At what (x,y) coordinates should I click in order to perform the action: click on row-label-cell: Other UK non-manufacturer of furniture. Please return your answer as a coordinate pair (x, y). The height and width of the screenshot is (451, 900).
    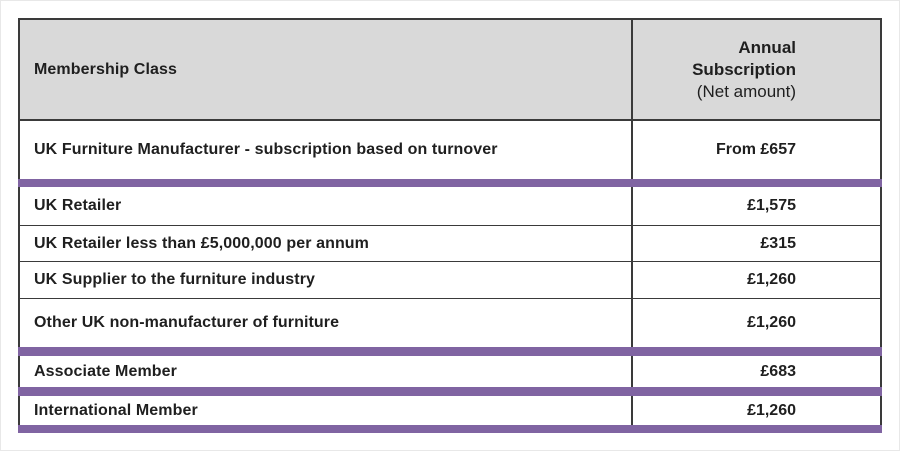
    Looking at the image, I should click on (326, 323).